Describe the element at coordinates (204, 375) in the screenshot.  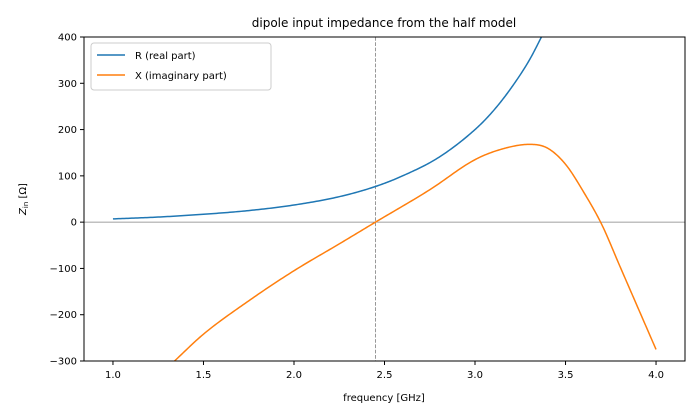
I see `x-tick-label: 1.5` at that location.